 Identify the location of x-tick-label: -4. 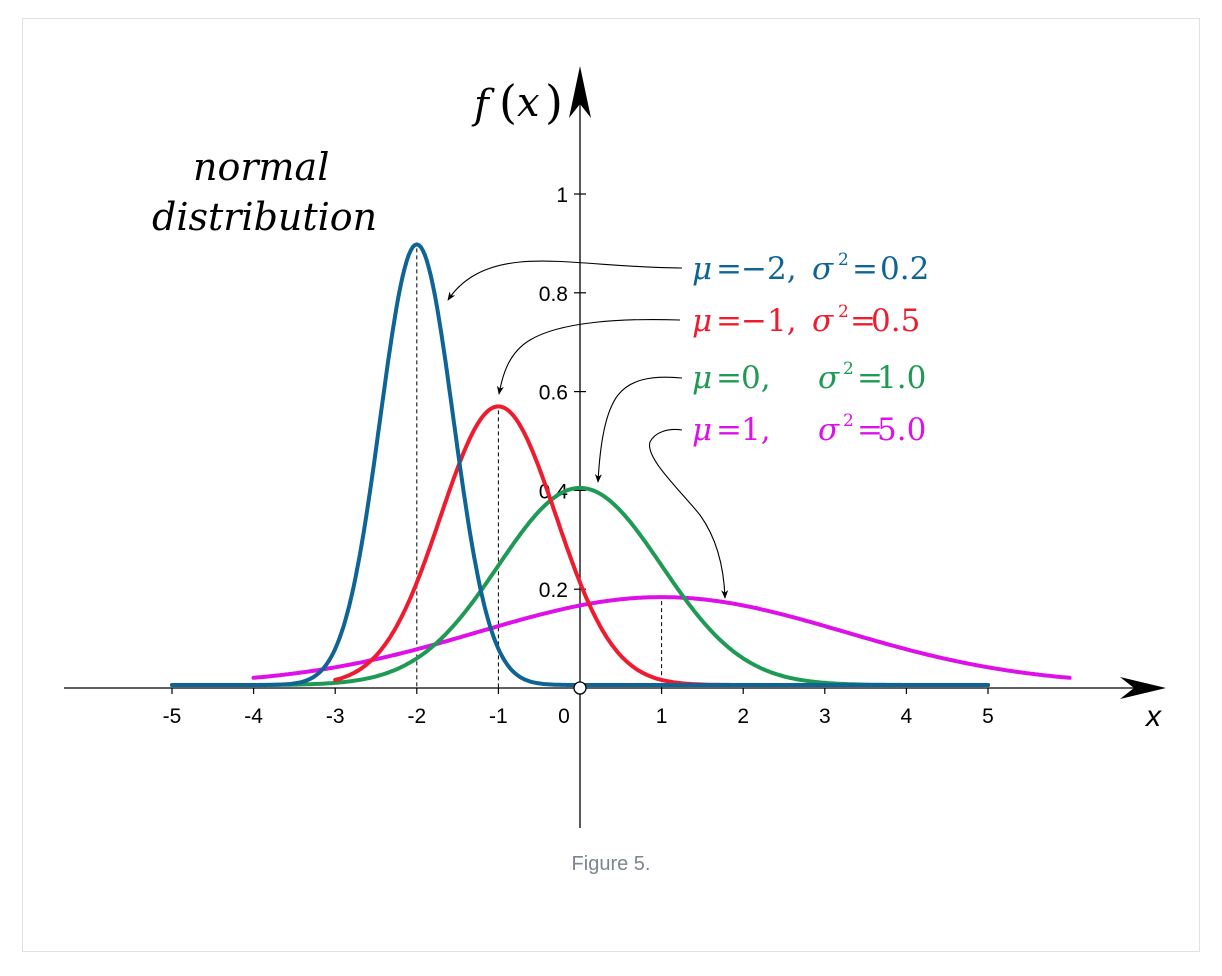
(253, 716).